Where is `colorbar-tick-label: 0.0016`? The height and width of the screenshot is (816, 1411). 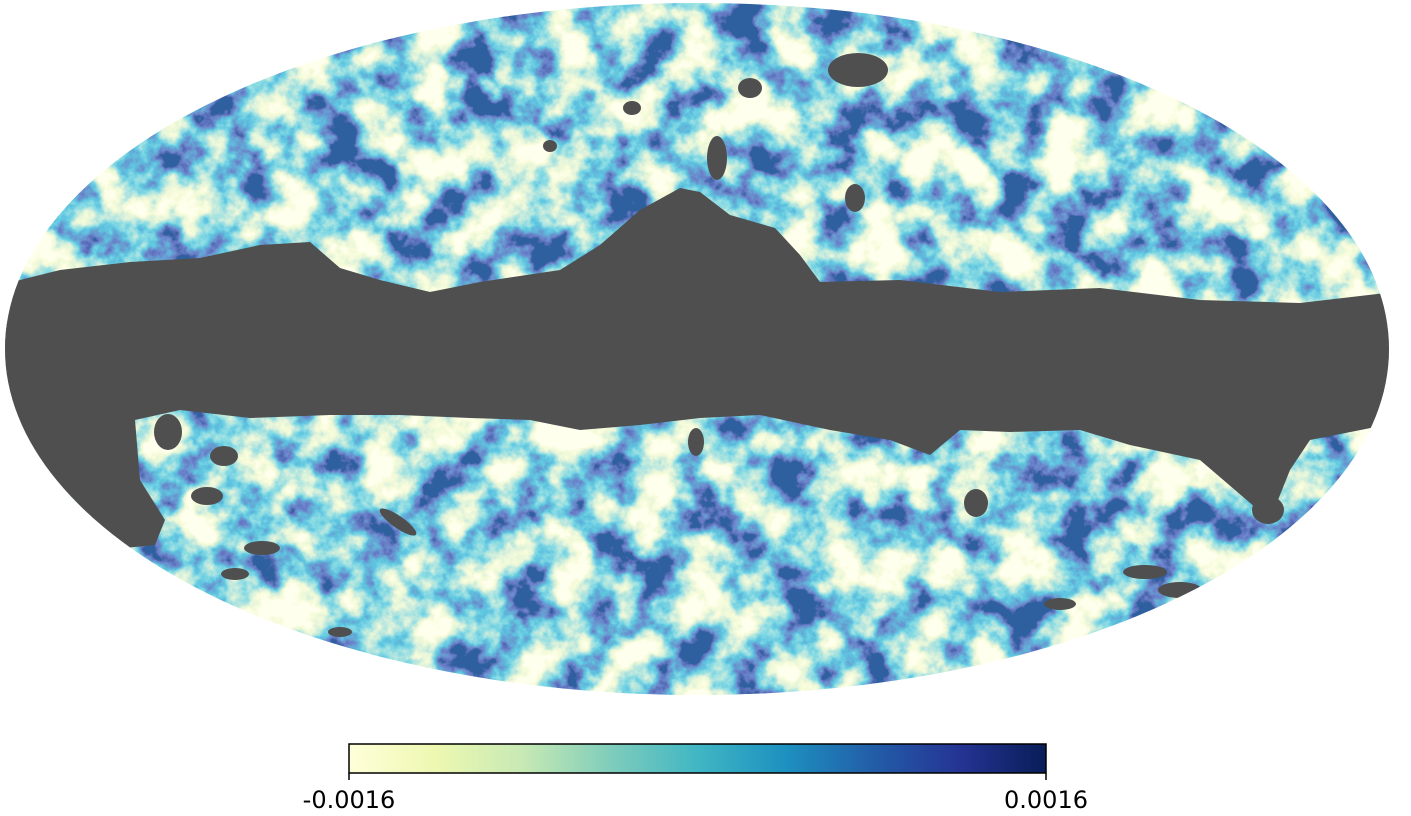 colorbar-tick-label: 0.0016 is located at coordinates (1046, 800).